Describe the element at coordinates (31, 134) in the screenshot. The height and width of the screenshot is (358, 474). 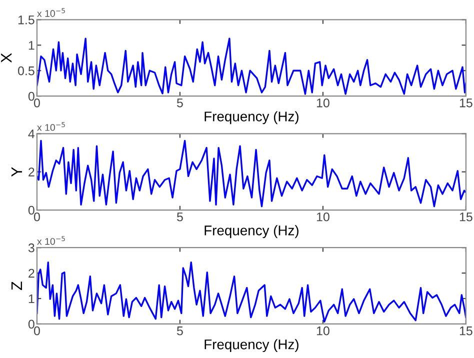
I see `y-tick-label: 4` at that location.